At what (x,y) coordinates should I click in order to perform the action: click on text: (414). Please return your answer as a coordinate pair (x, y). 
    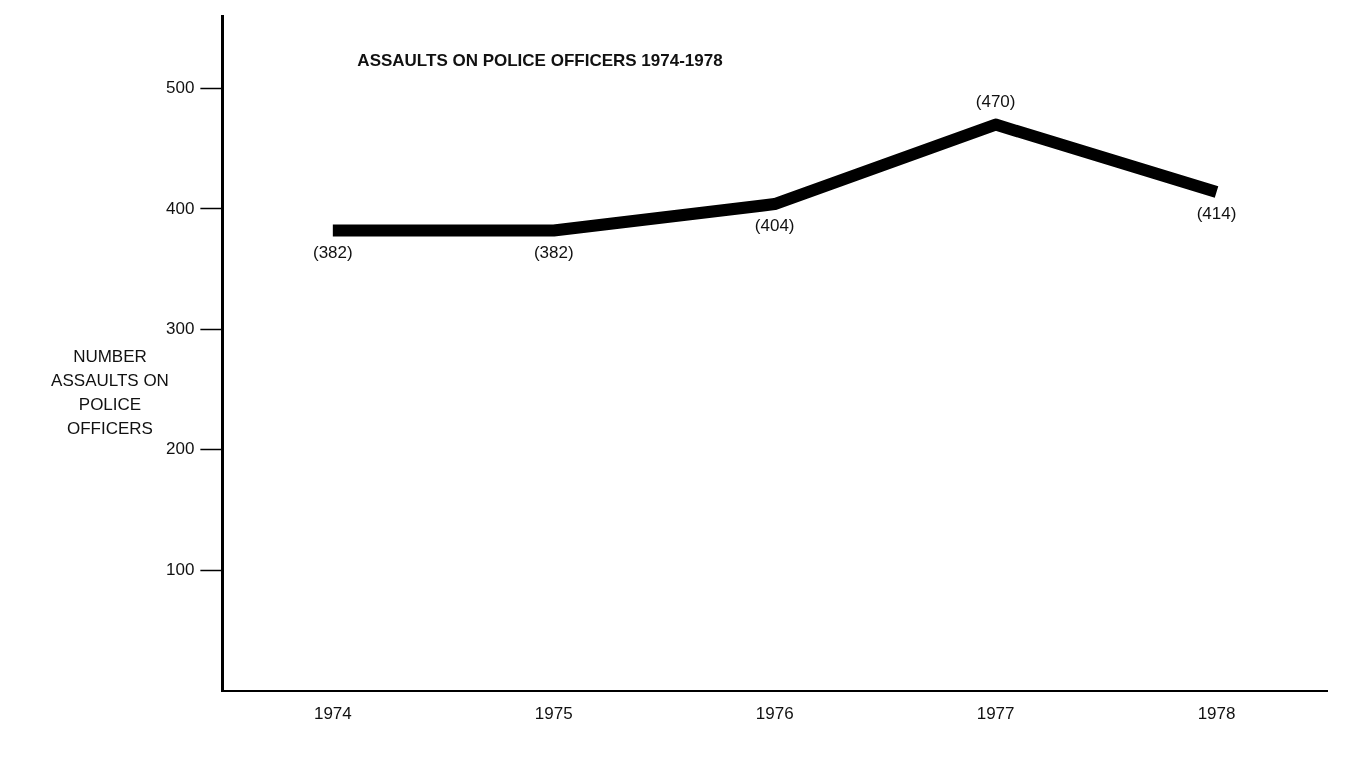
    Looking at the image, I should click on (1216, 214).